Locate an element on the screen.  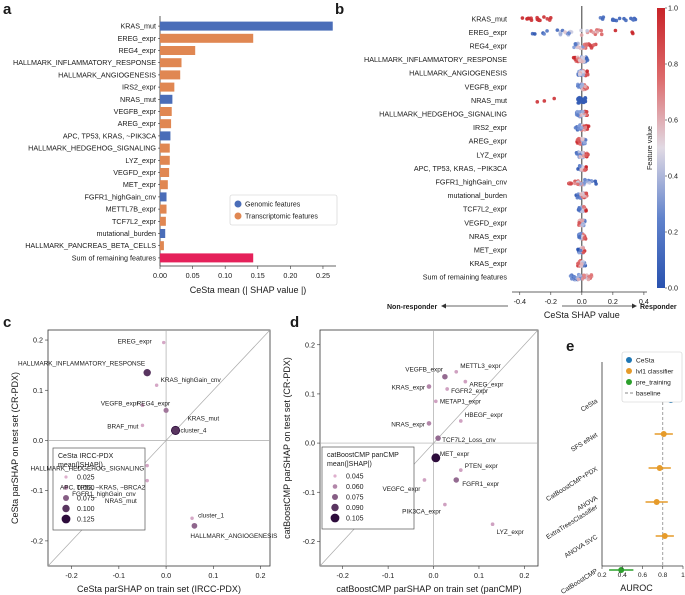
legend-label: lvl1 classifier is located at coordinates (655, 371).